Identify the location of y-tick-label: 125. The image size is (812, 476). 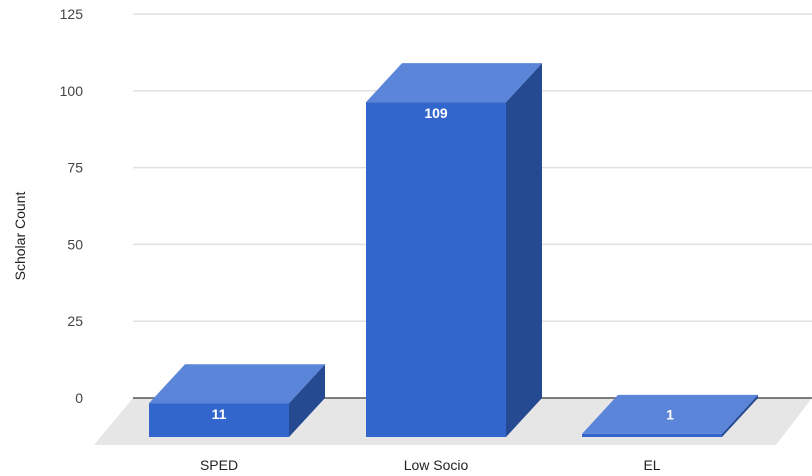
(72, 14).